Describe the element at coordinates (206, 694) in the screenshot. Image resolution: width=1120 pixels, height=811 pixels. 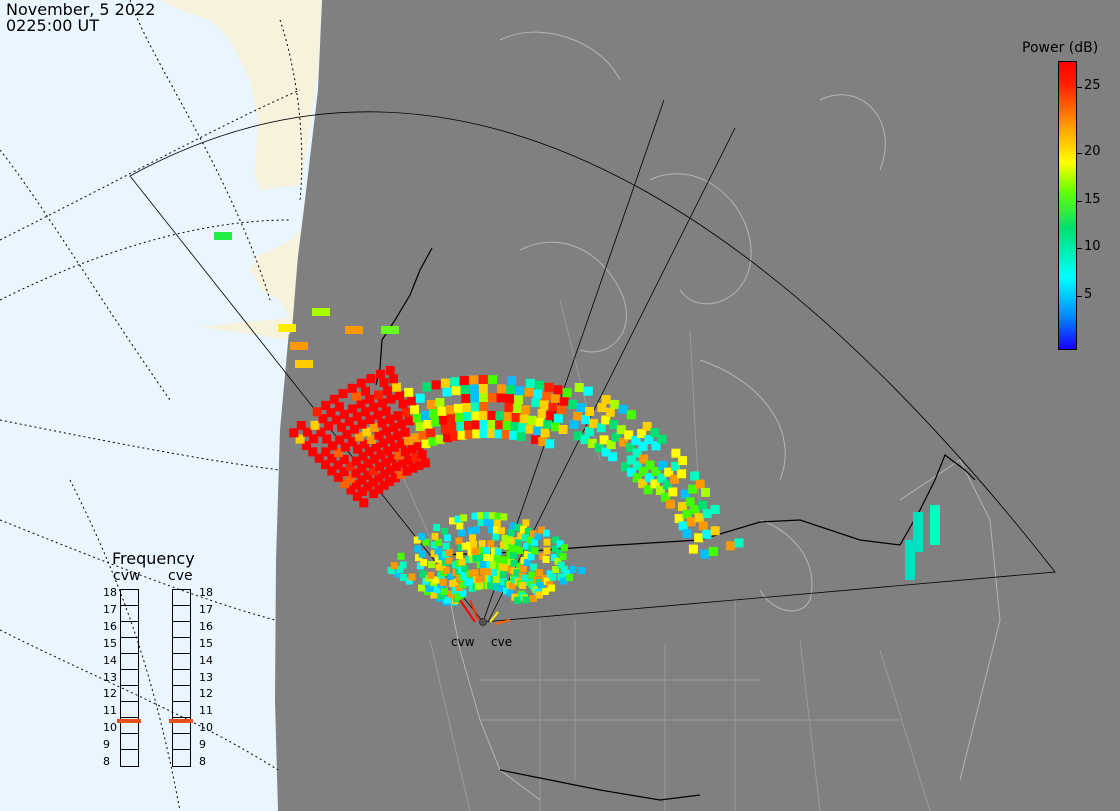
I see `frequency-number: 12` at that location.